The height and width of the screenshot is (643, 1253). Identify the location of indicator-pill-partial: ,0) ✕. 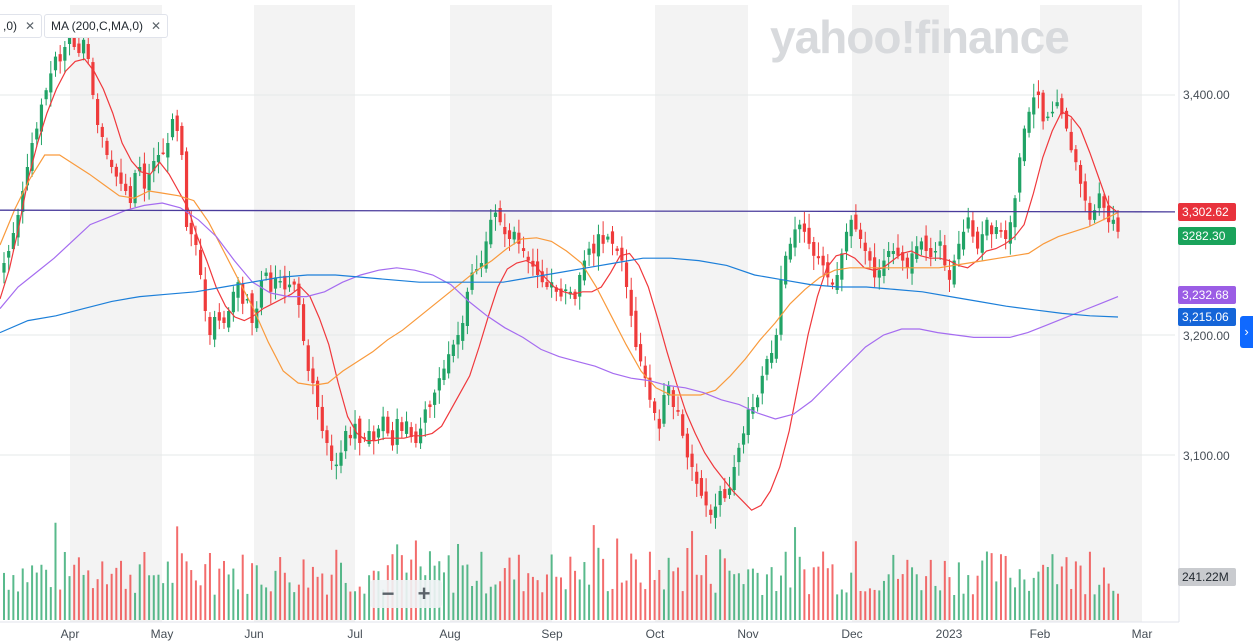
(21, 26).